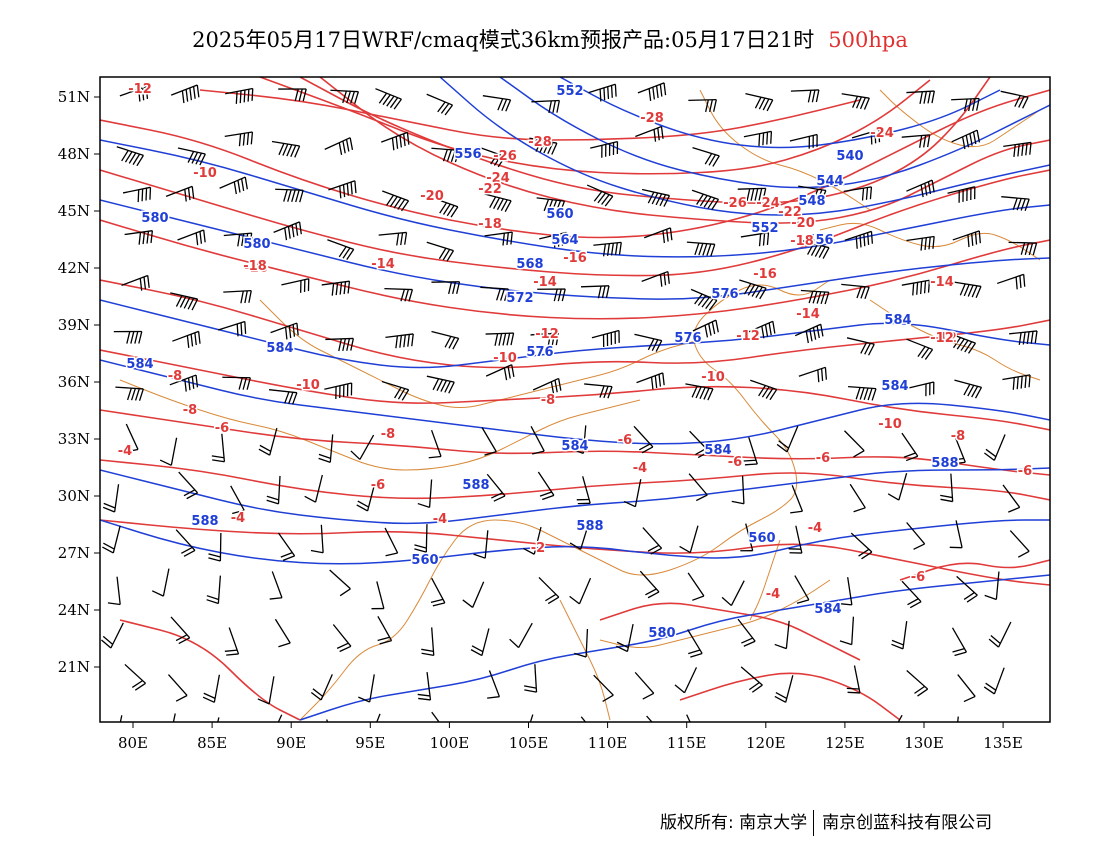 This screenshot has width=1100, height=850. What do you see at coordinates (529, 743) in the screenshot?
I see `lon-tick-label: 105E` at bounding box center [529, 743].